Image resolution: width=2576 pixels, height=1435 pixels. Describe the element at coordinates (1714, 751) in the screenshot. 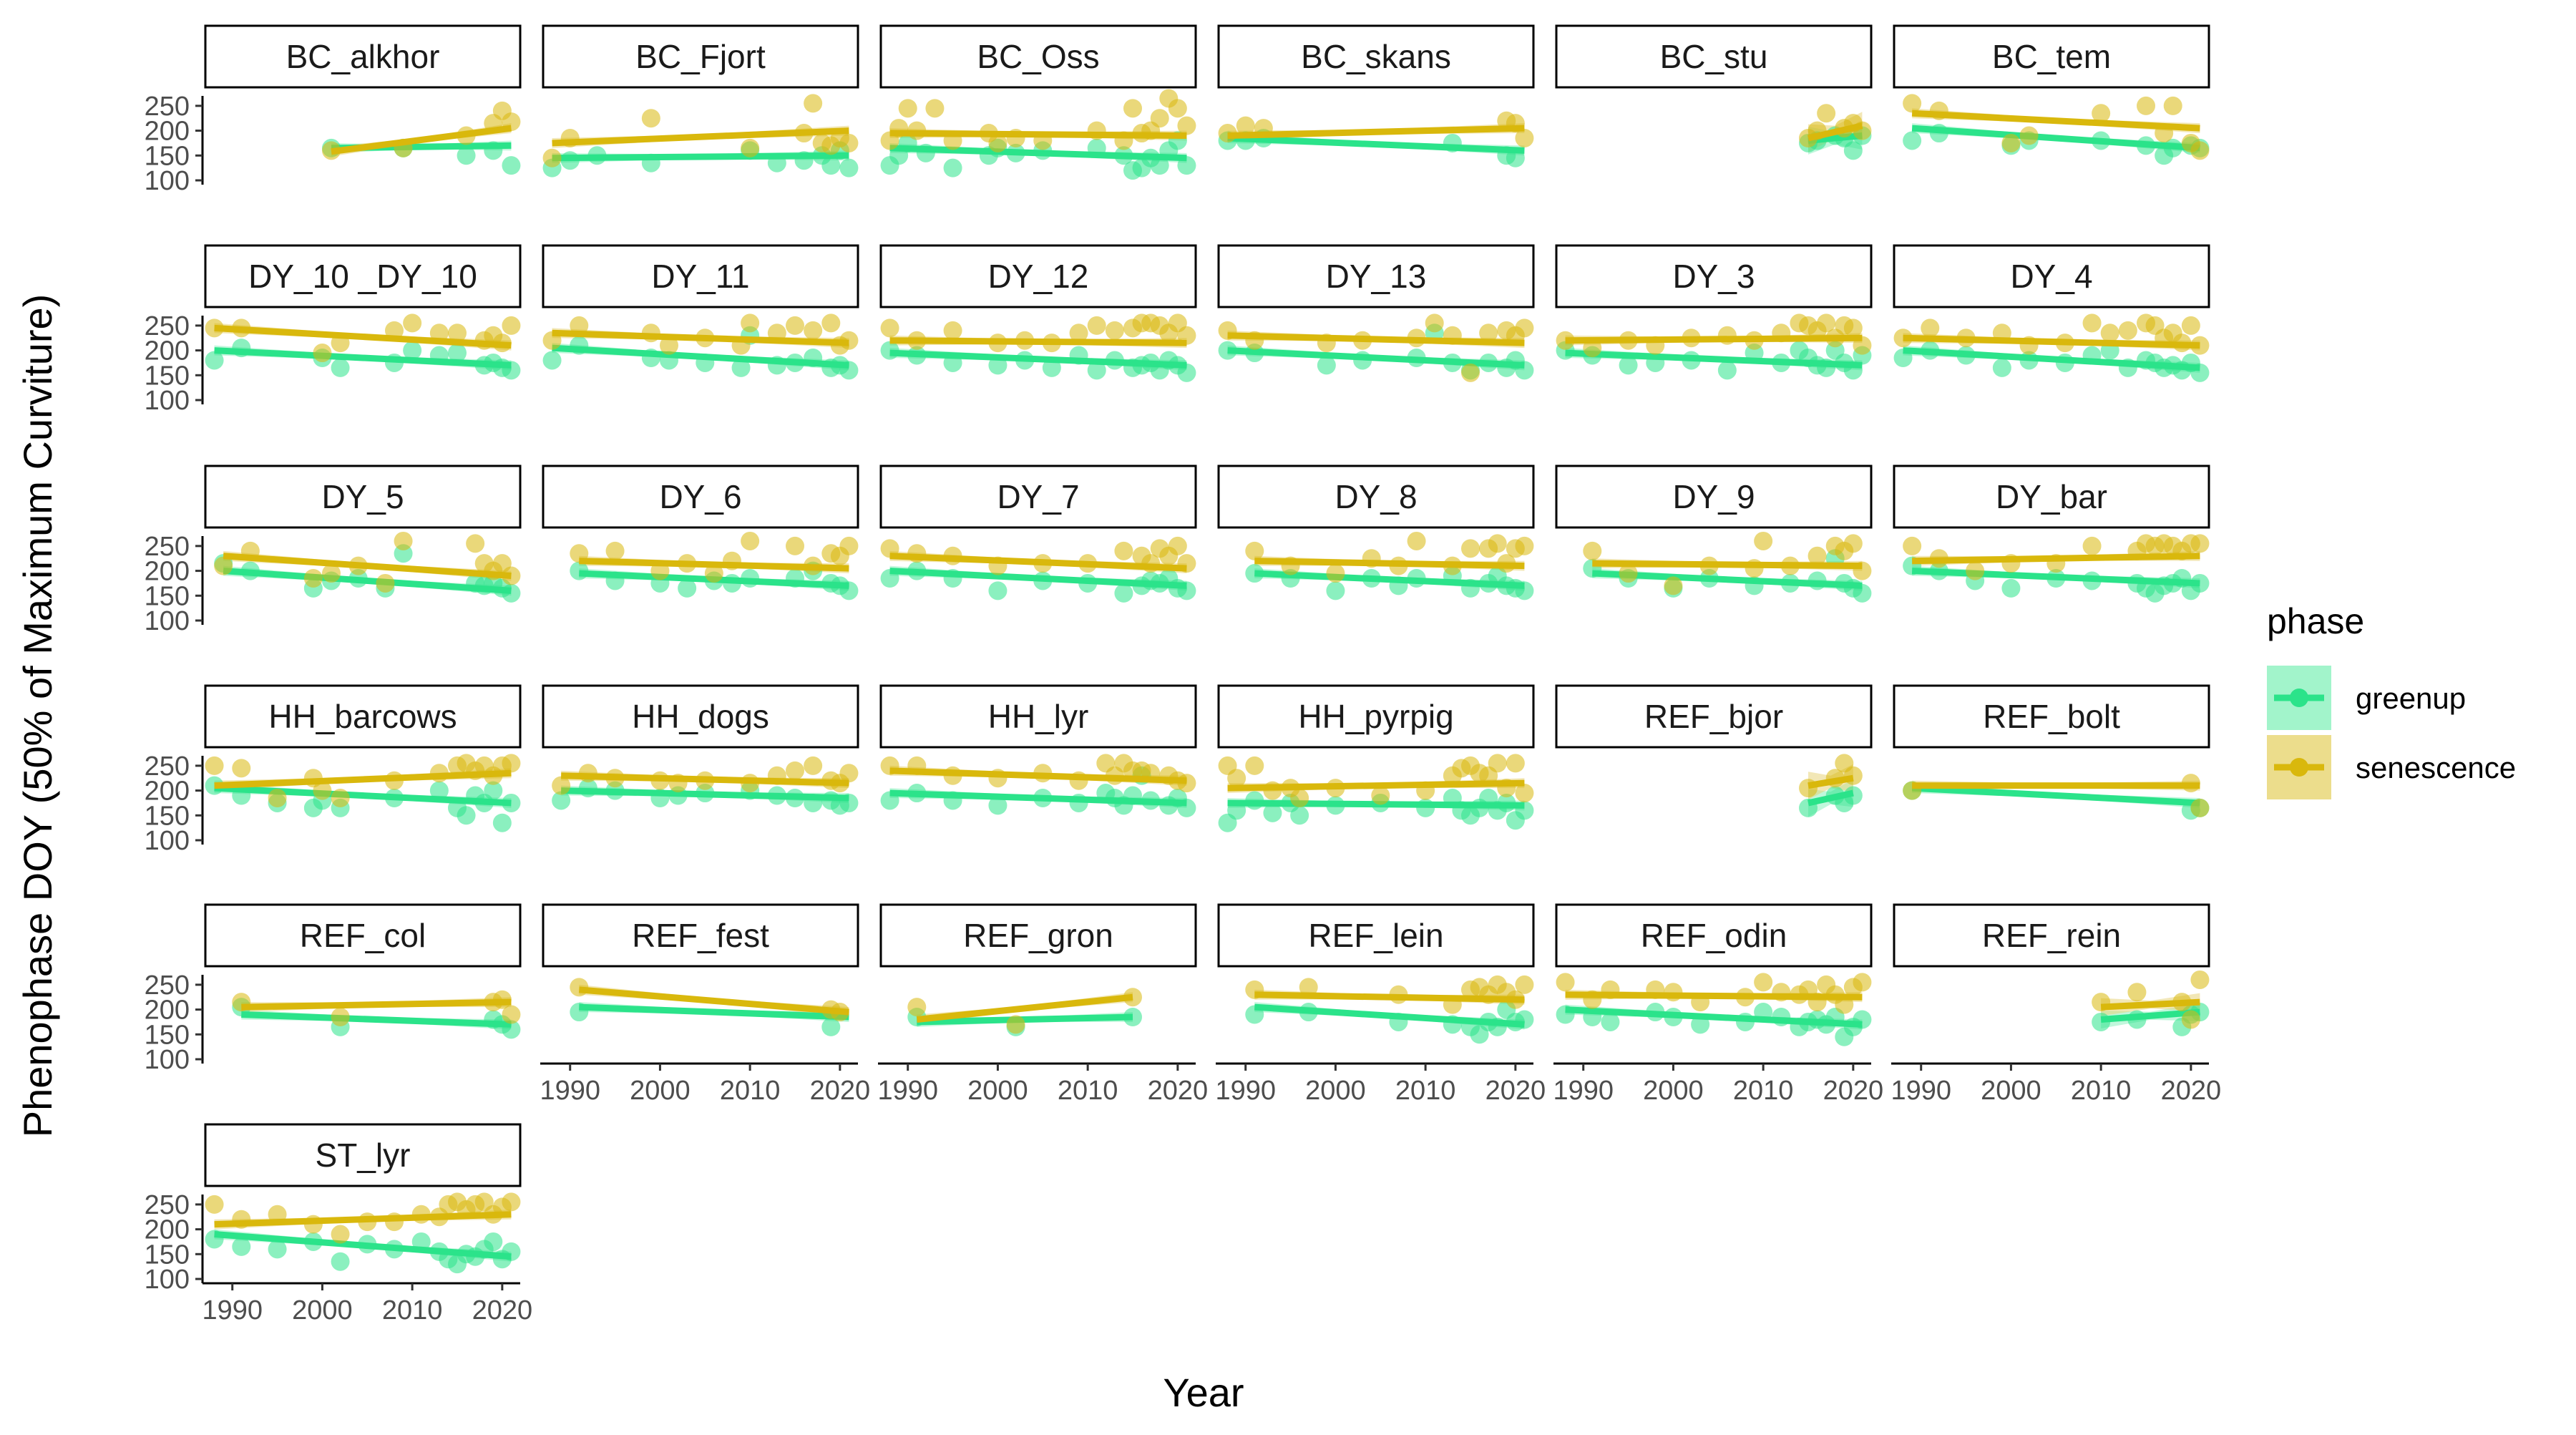

I see `facet-panel: REF_bjor` at that location.